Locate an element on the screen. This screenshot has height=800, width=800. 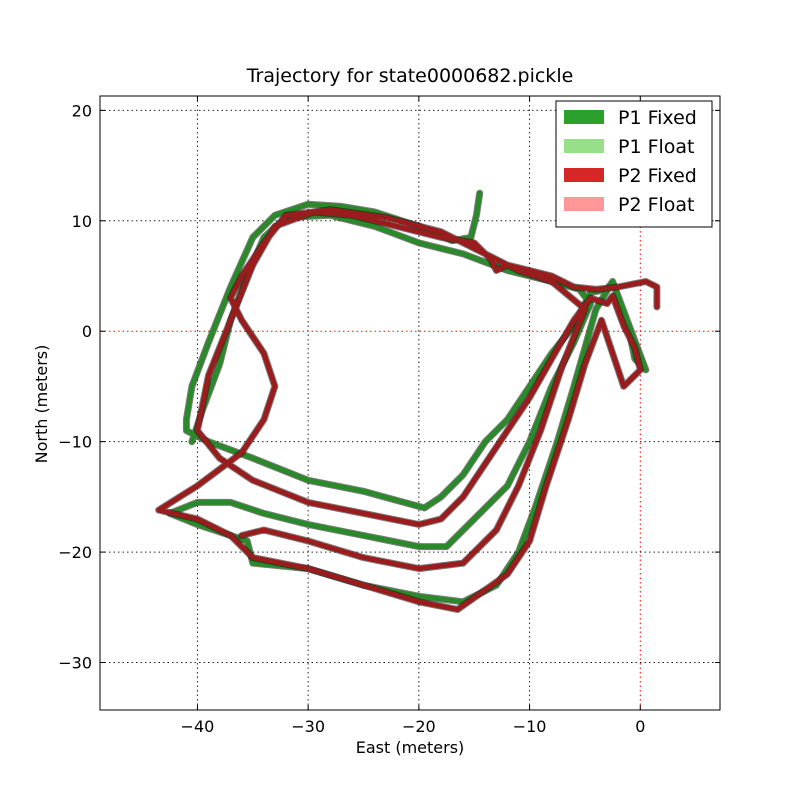
x-tick-label: −30 is located at coordinates (308, 726).